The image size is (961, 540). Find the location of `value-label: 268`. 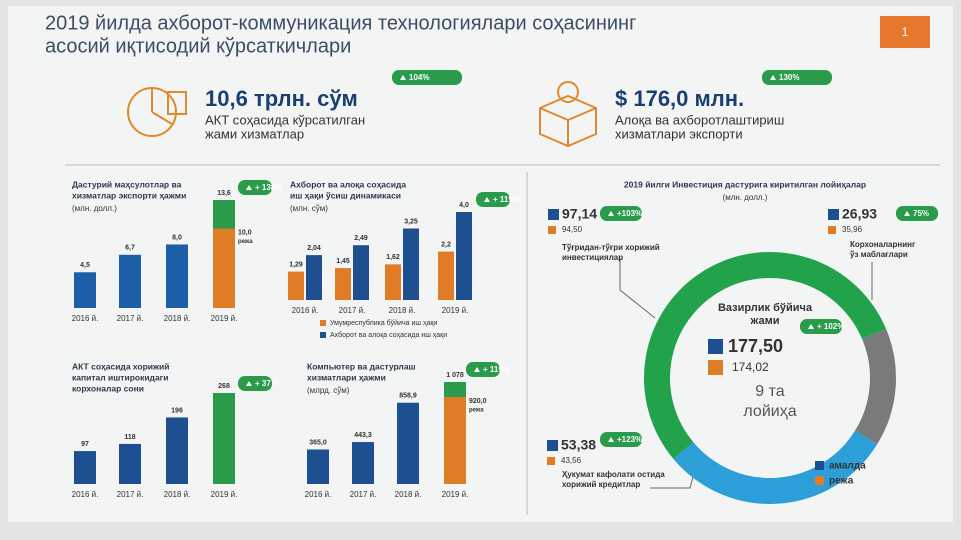

value-label: 268 is located at coordinates (224, 386).